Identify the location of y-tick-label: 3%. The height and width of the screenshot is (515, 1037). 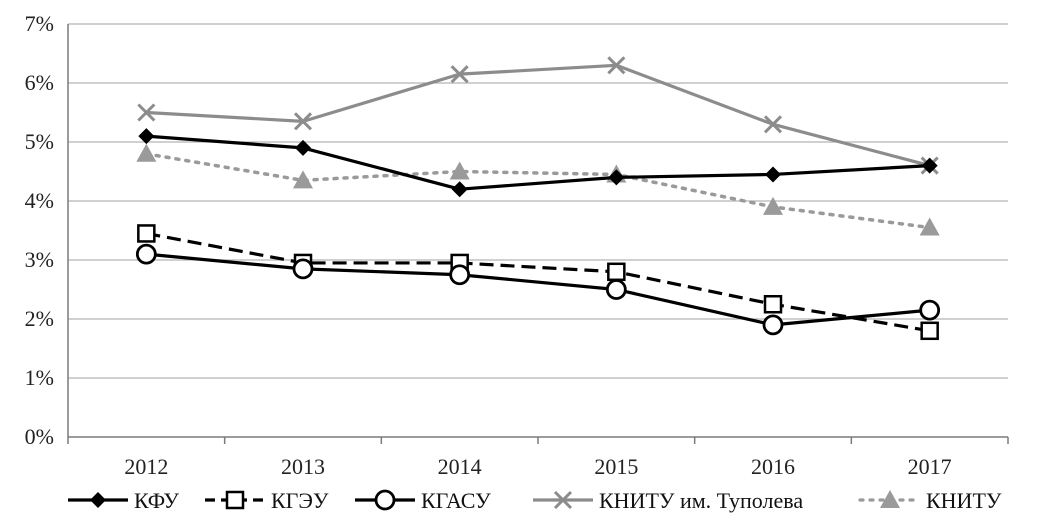
(39, 259).